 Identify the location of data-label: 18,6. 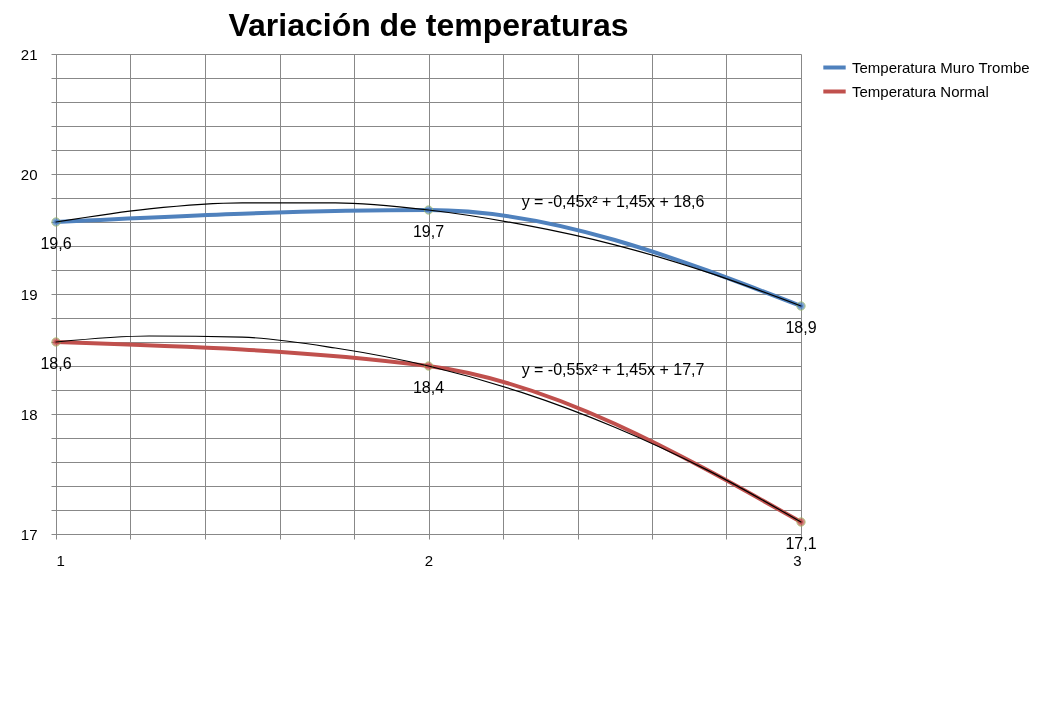
(56, 363).